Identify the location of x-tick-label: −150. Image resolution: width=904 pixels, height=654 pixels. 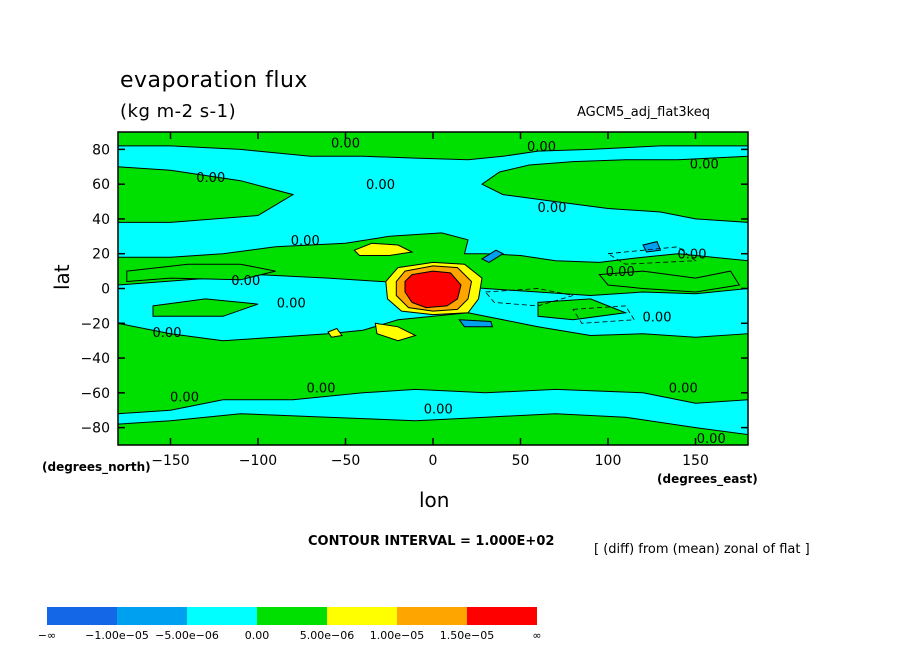
(170, 461).